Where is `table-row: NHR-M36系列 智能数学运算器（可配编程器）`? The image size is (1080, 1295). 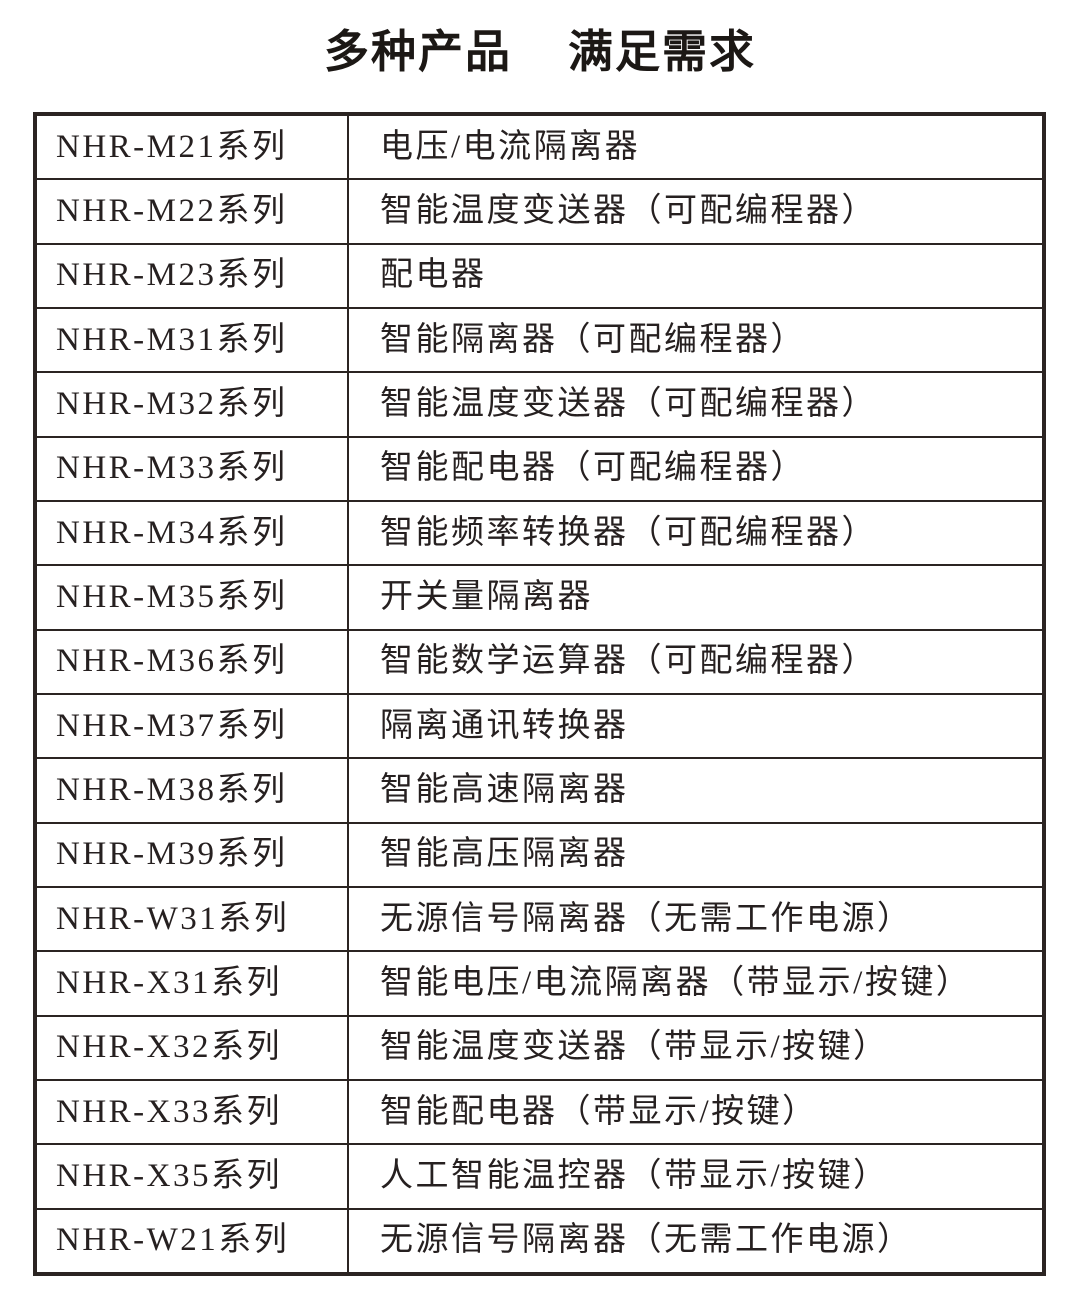 table-row: NHR-M36系列 智能数学运算器（可配编程器） is located at coordinates (539, 660).